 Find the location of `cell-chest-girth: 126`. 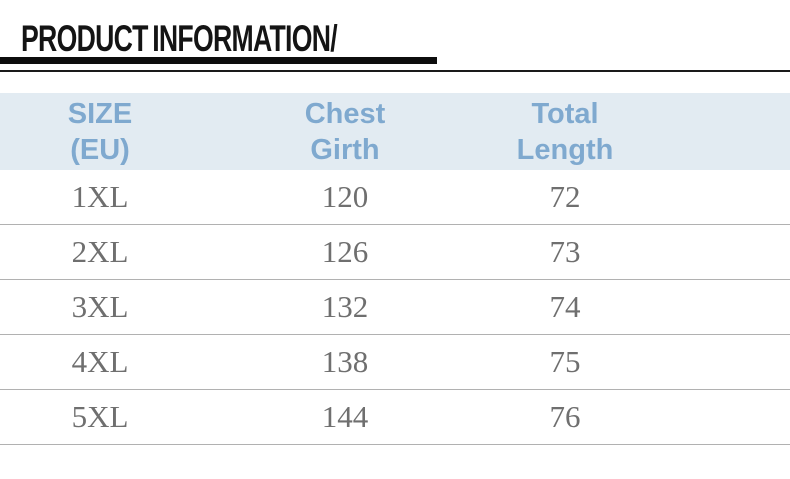

cell-chest-girth: 126 is located at coordinates (345, 252).